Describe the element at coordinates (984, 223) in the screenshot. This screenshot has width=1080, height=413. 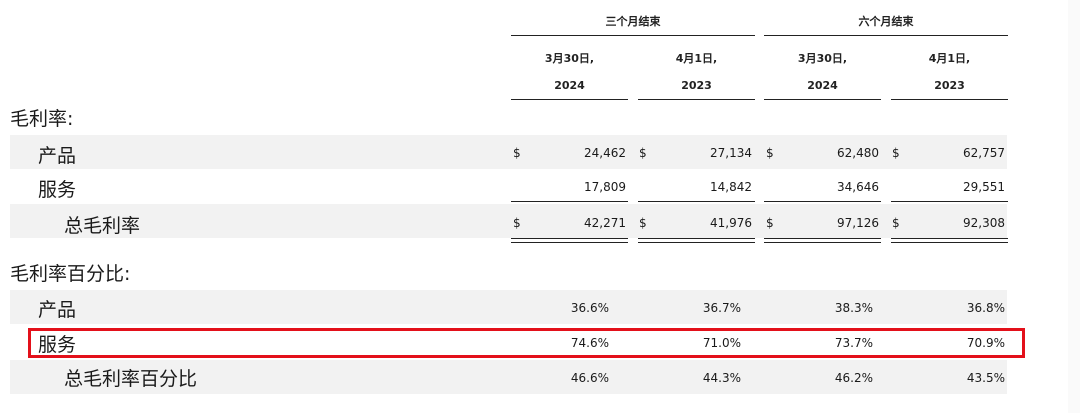
I see `cell-value: 92,308` at that location.